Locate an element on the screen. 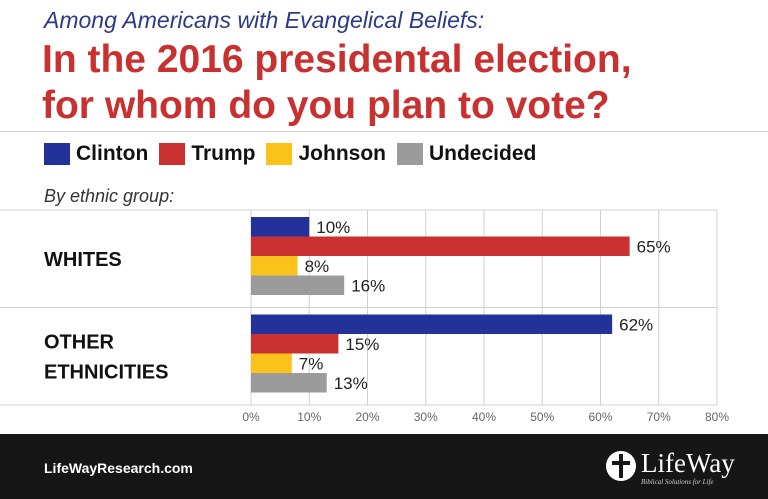 The height and width of the screenshot is (499, 768). value-label-other-ethnicities-clinton: 62% is located at coordinates (636, 324).